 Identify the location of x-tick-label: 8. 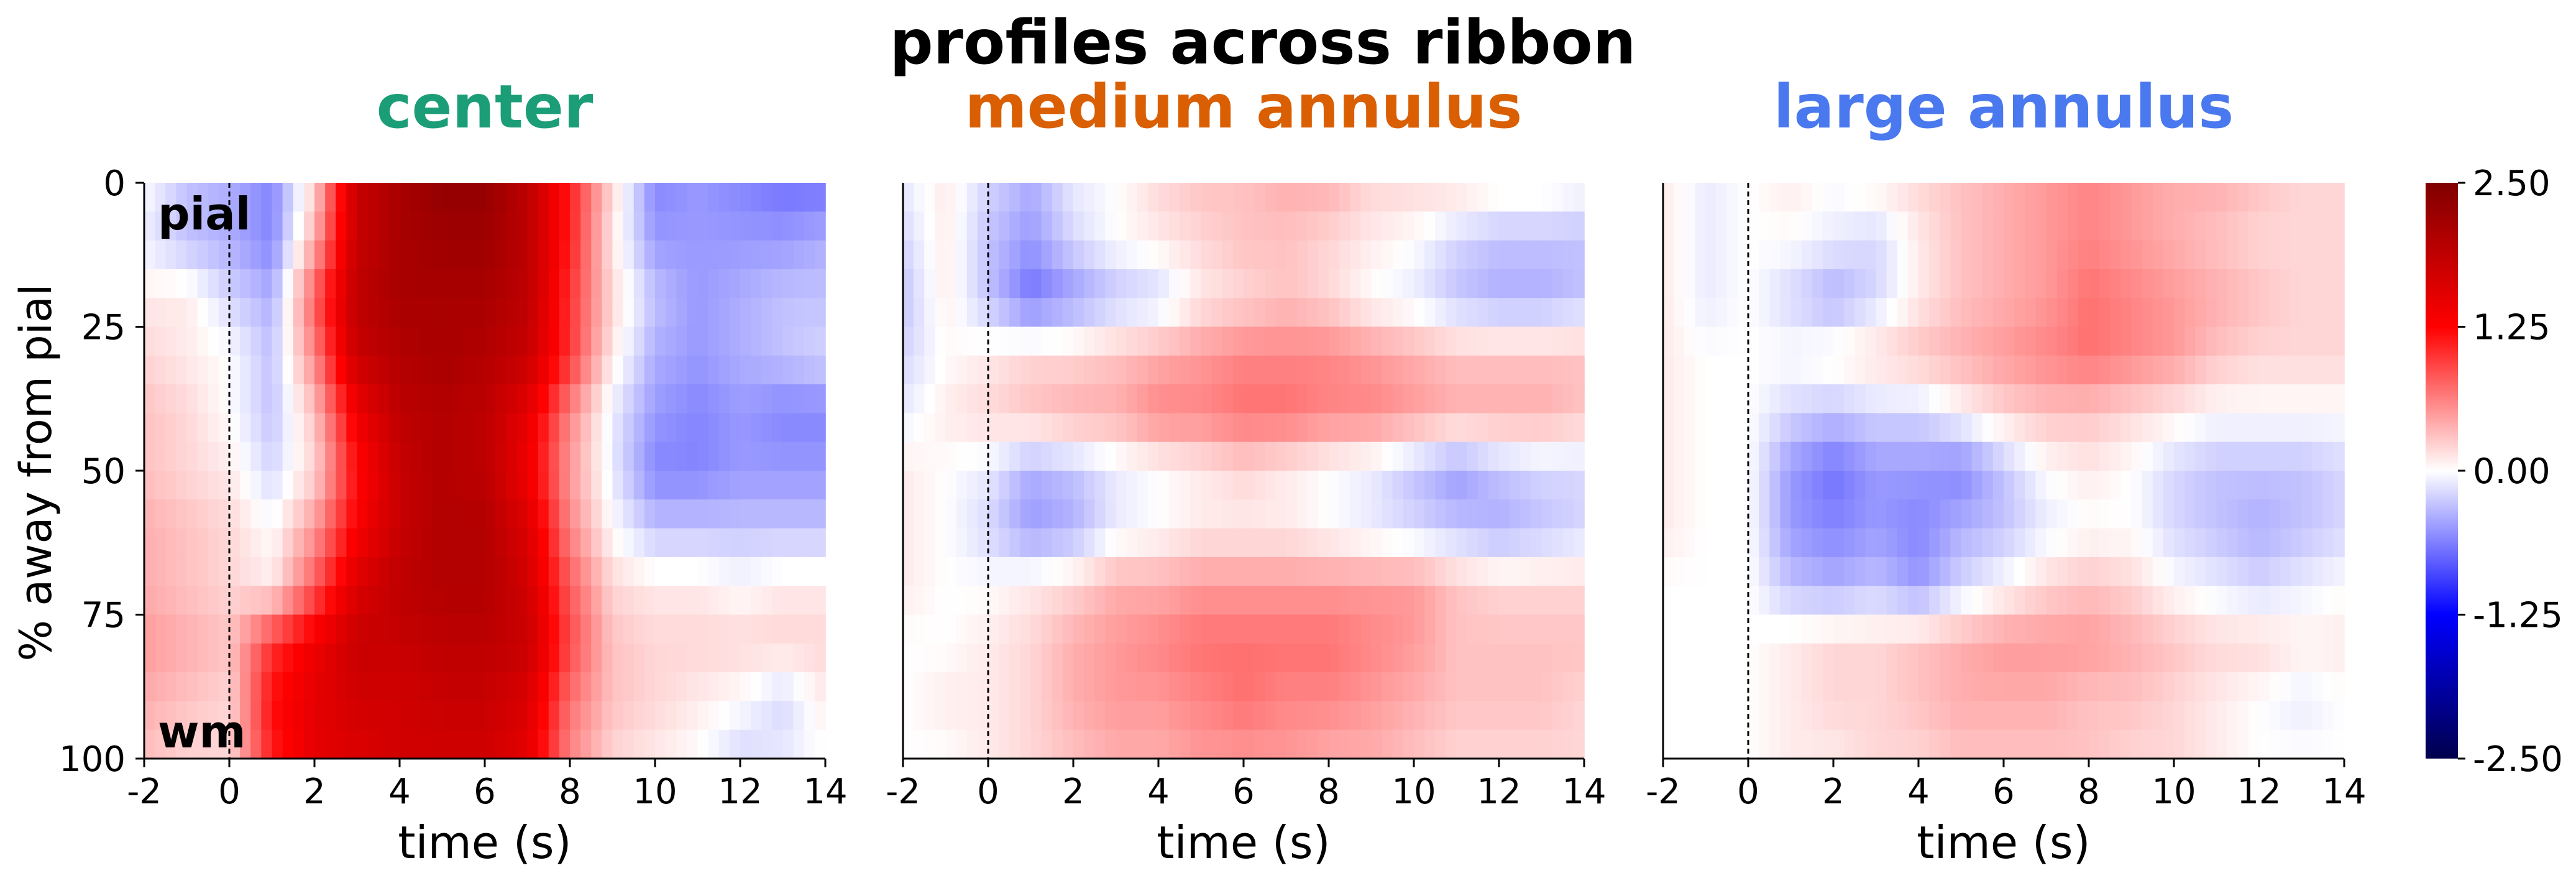
(570, 792).